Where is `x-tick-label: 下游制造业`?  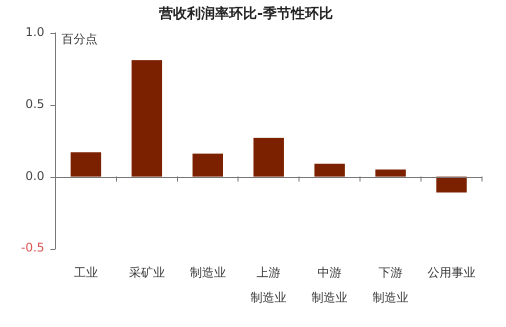 x-tick-label: 下游制造业 is located at coordinates (390, 285).